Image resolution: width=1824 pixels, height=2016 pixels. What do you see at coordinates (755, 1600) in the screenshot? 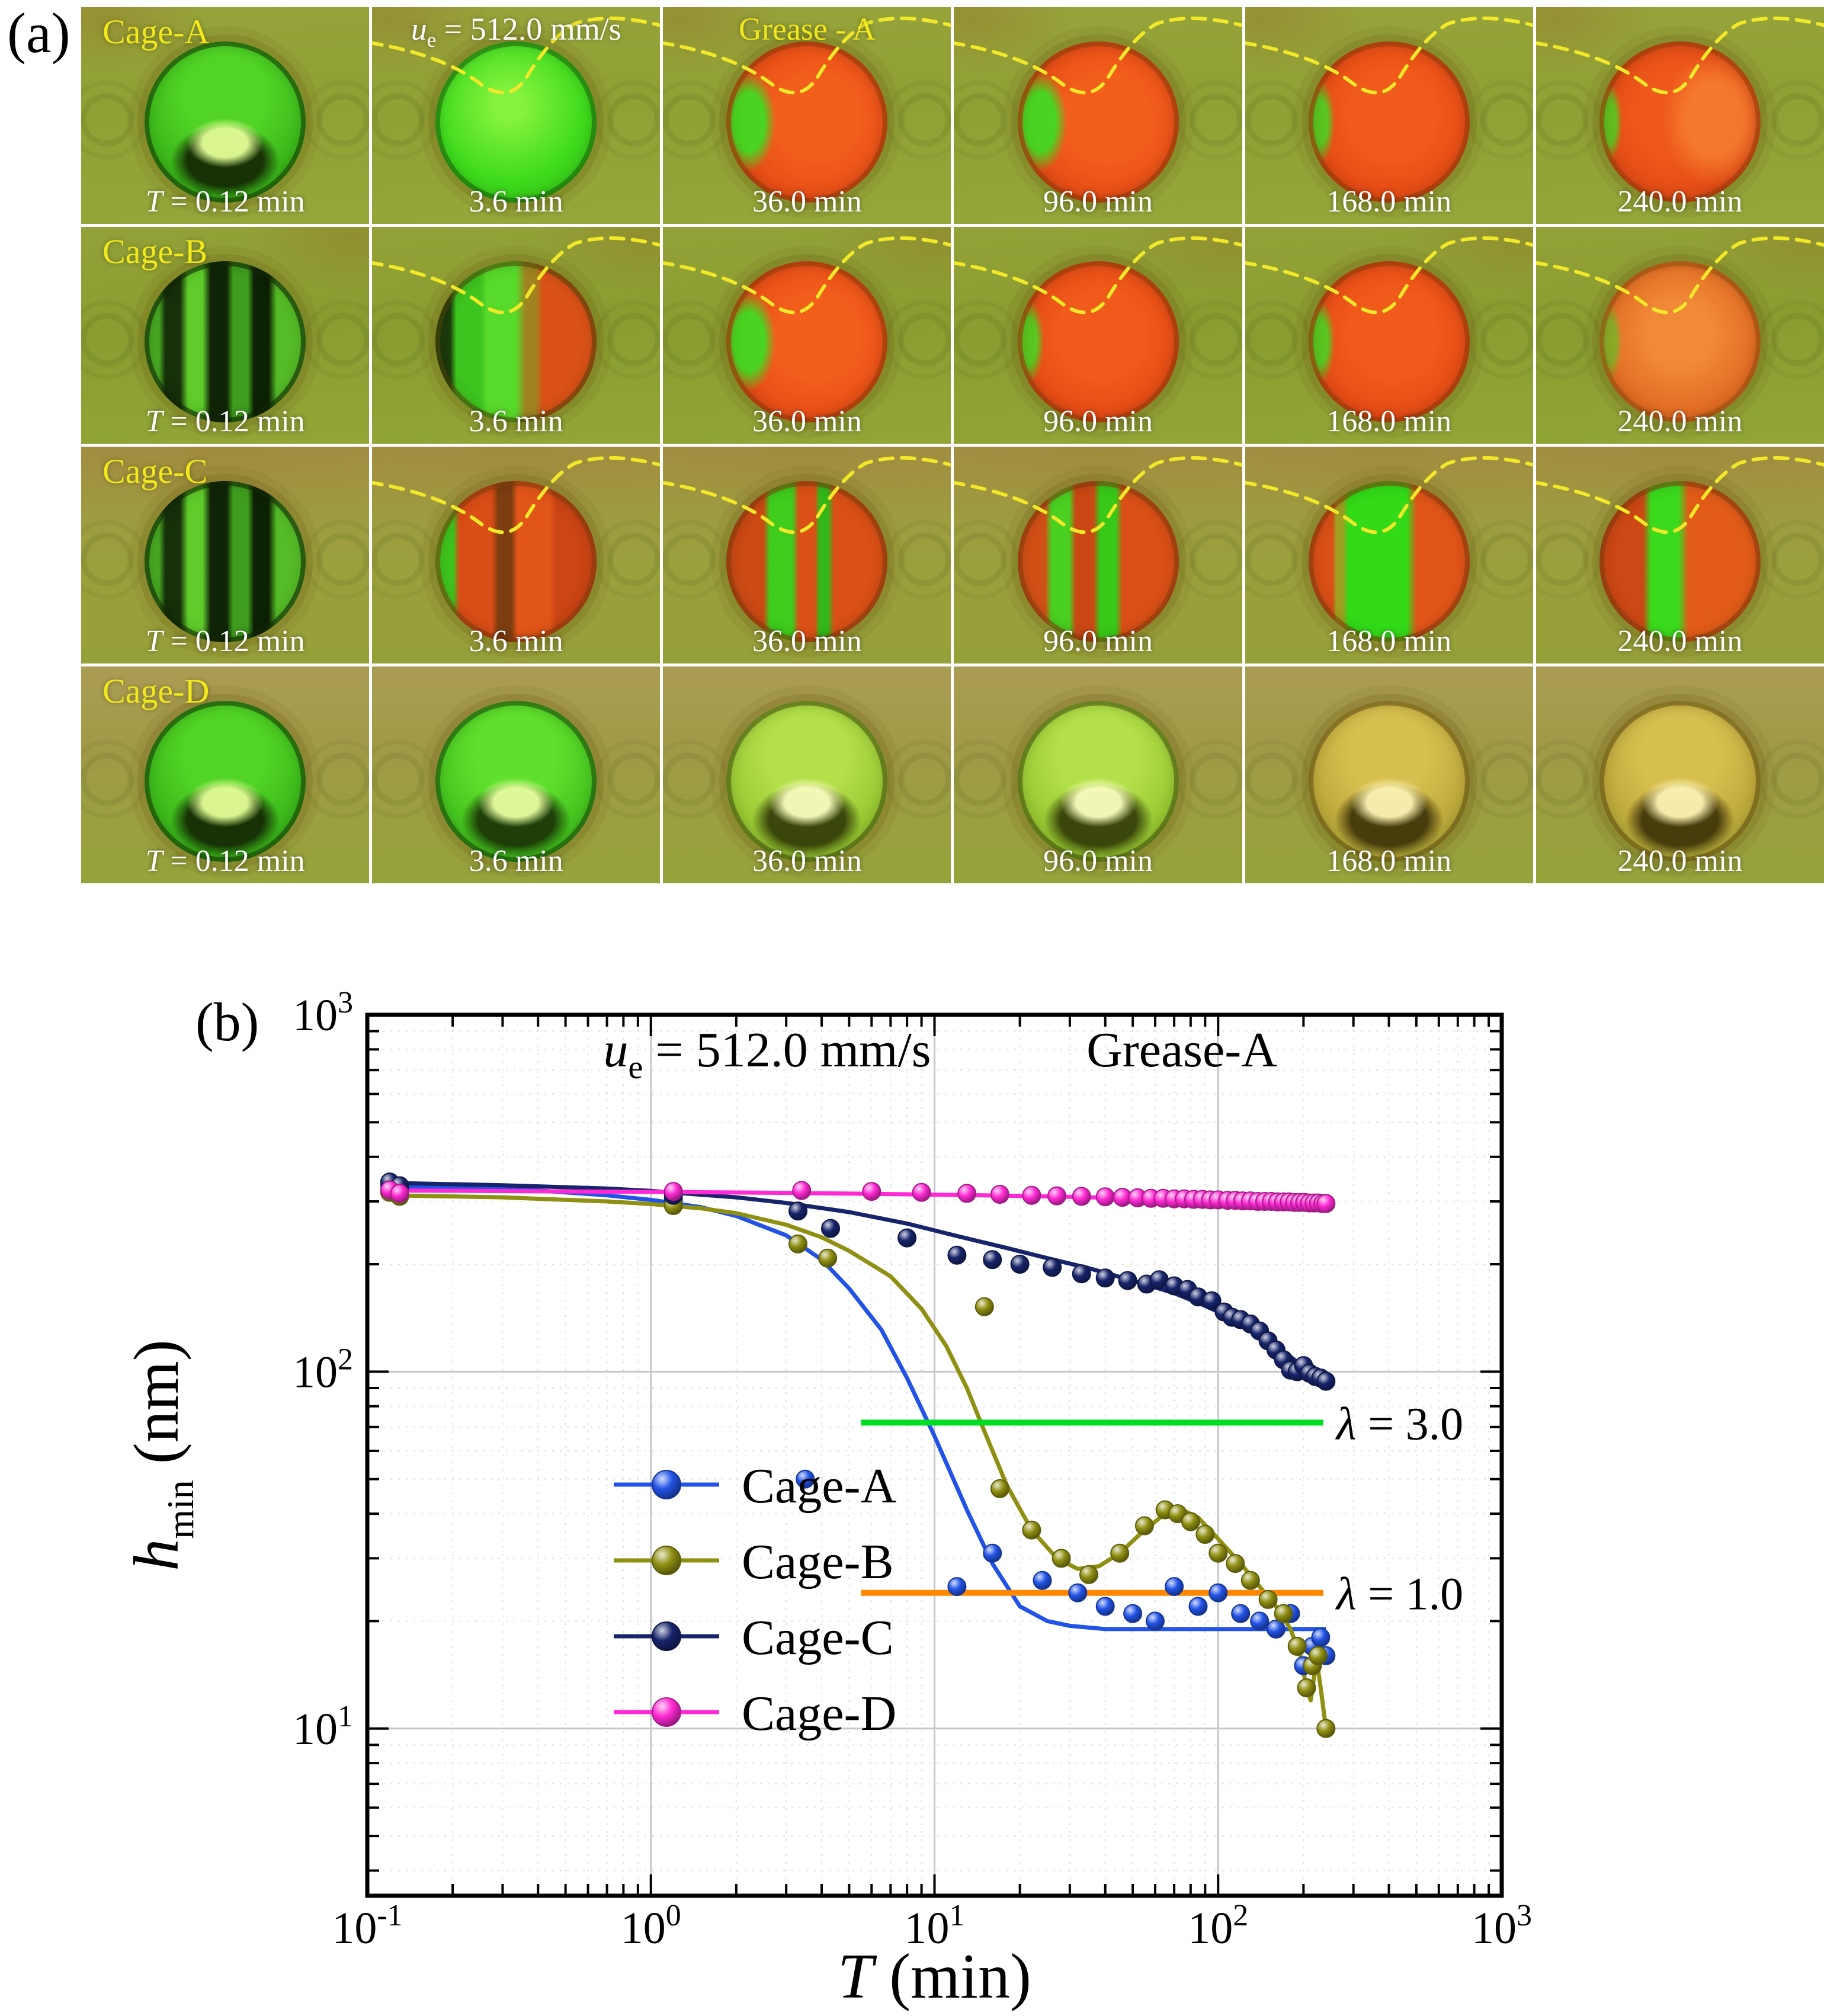
I see `legend: Cage-A Cage-B Cage-C Cage-D` at bounding box center [755, 1600].